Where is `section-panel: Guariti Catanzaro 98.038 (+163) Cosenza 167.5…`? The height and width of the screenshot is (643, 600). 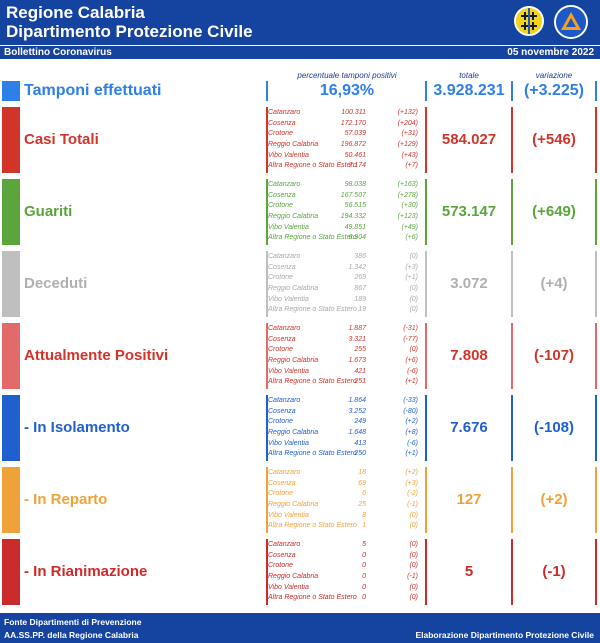
section-panel: Guariti Catanzaro 98.038 (+163) Cosenza 167.5… is located at coordinates (300, 212).